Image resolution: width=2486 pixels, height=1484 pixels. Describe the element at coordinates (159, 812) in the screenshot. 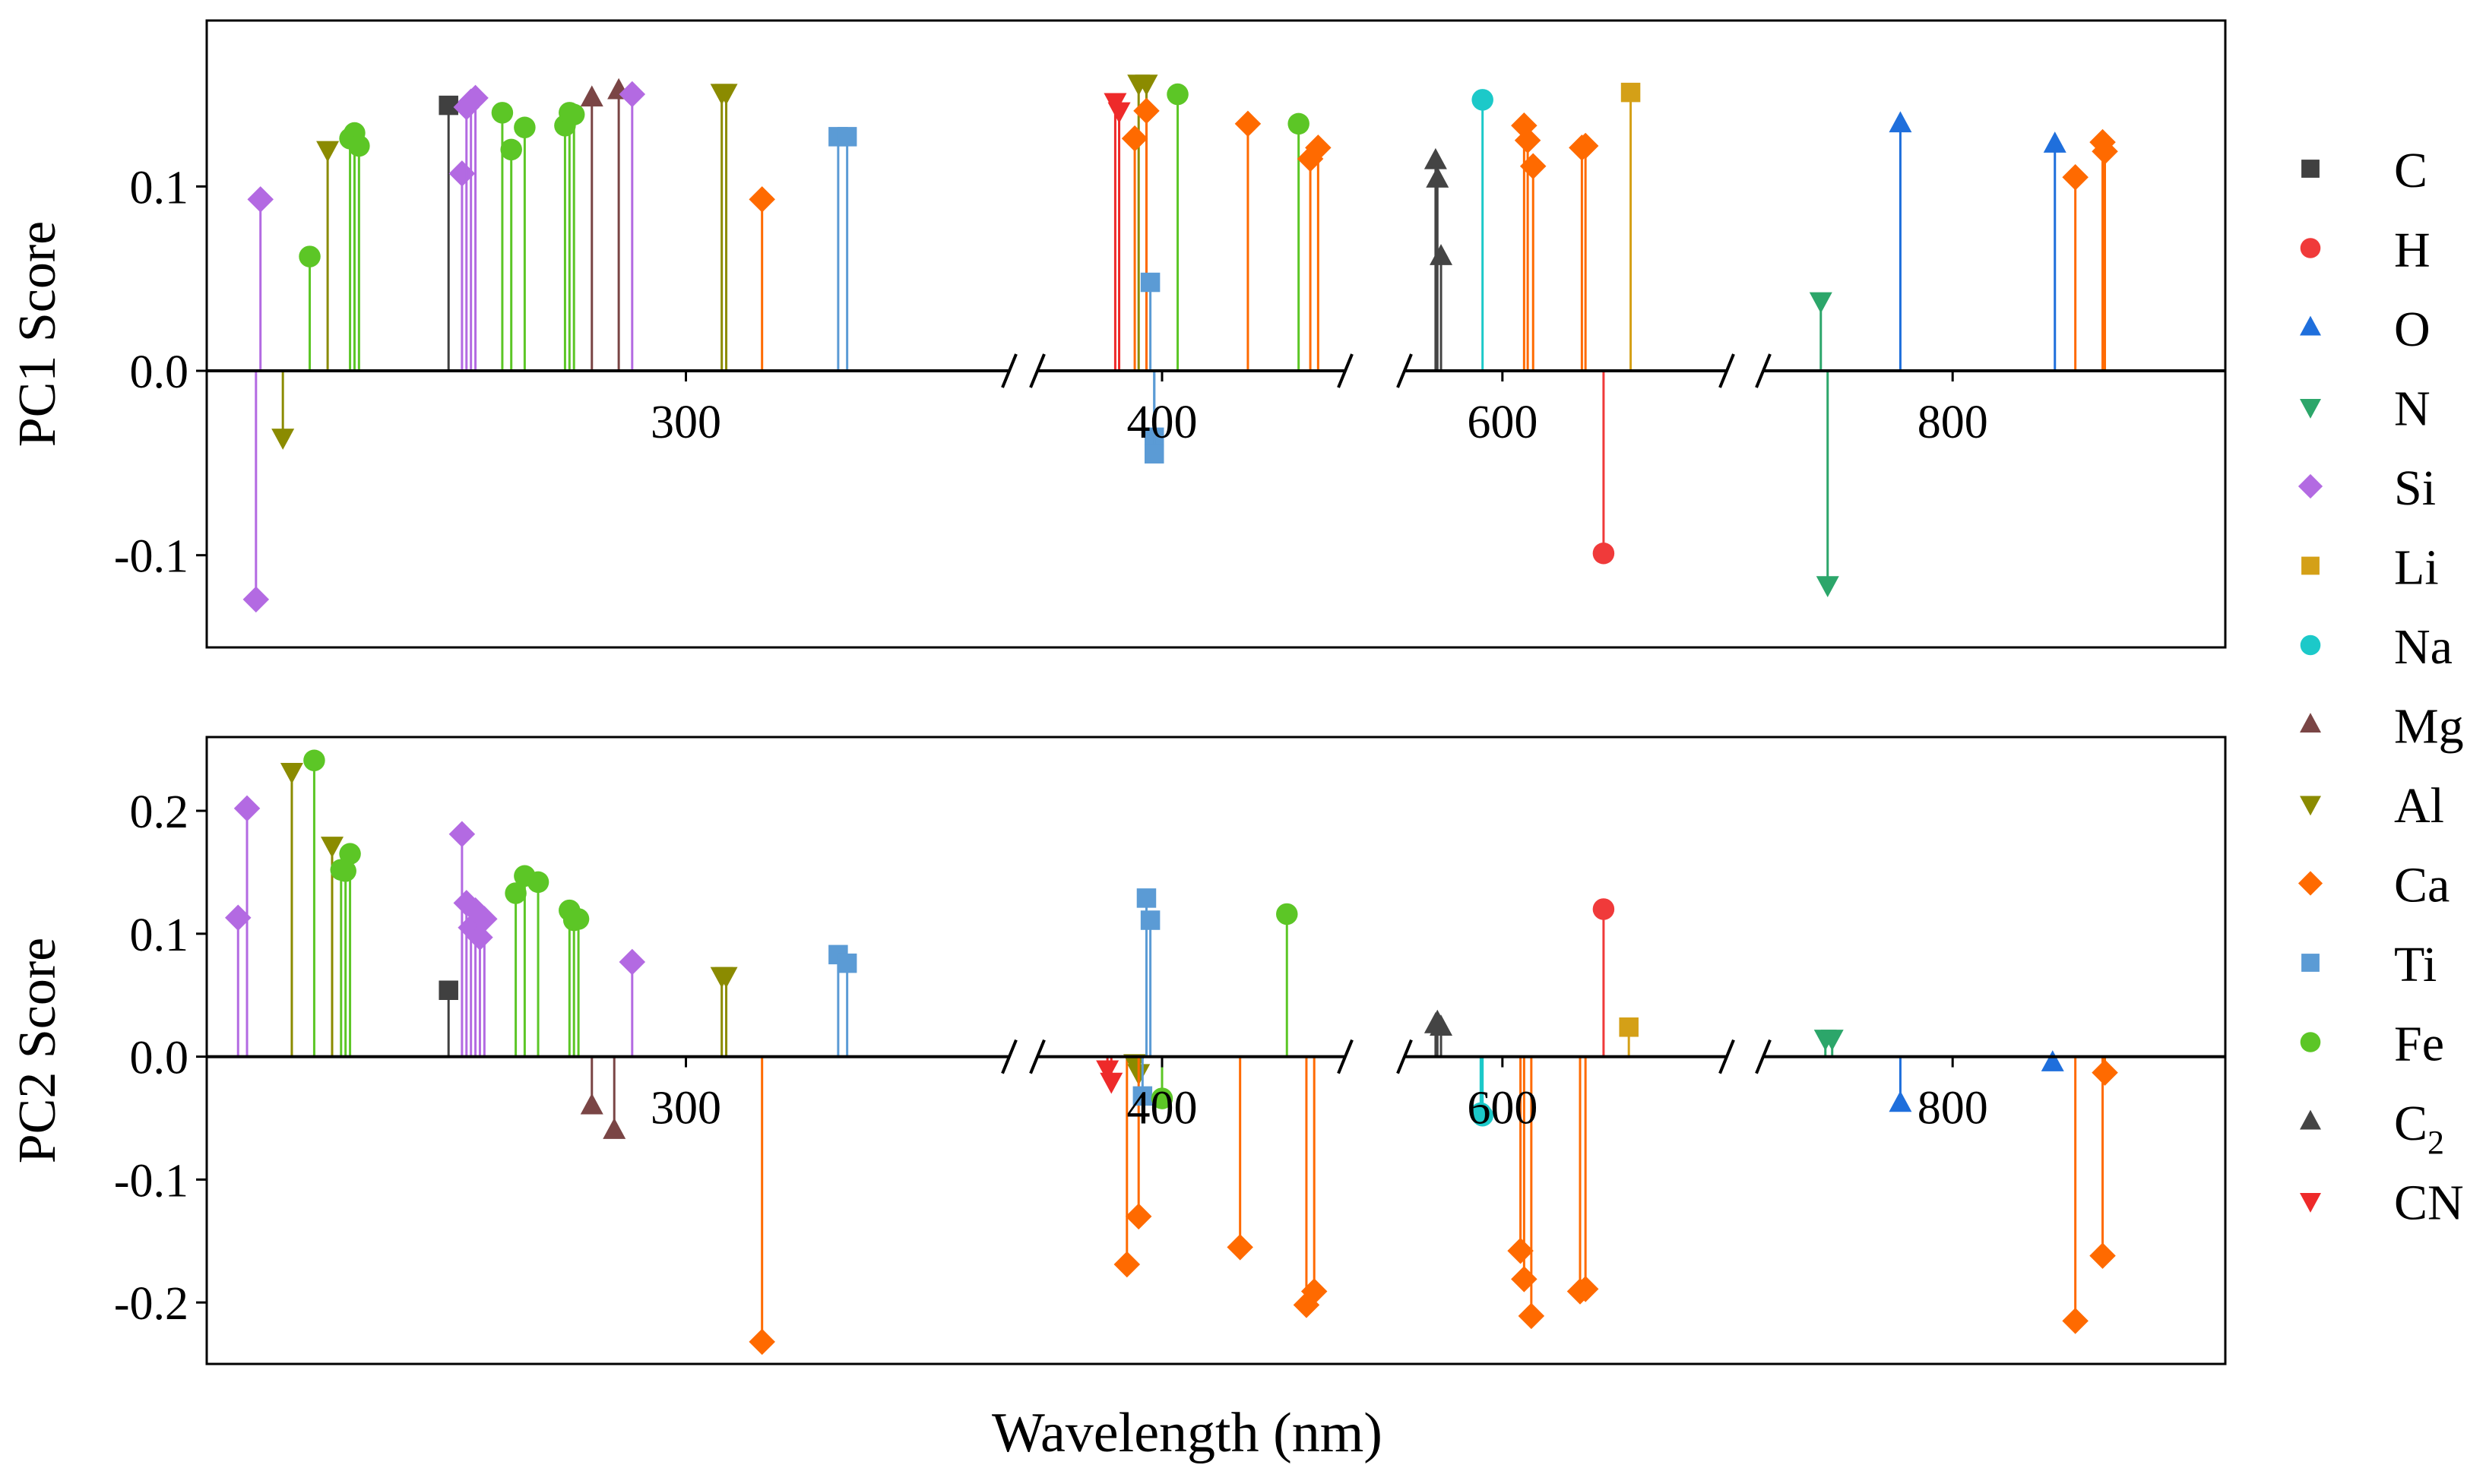

I see `y-tick-label: 0.2` at that location.